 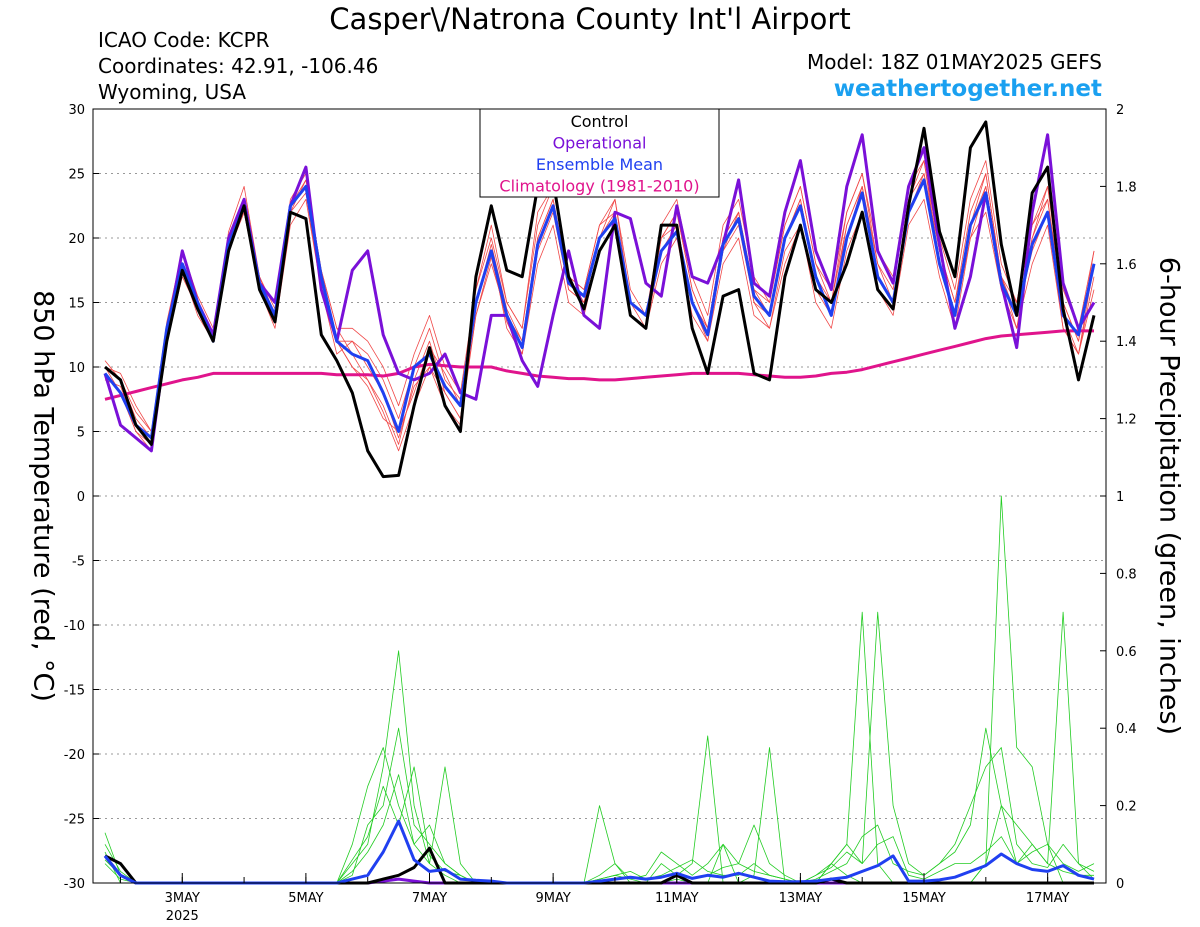 What do you see at coordinates (1126, 265) in the screenshot?
I see `right-tick-label: 1.6` at bounding box center [1126, 265].